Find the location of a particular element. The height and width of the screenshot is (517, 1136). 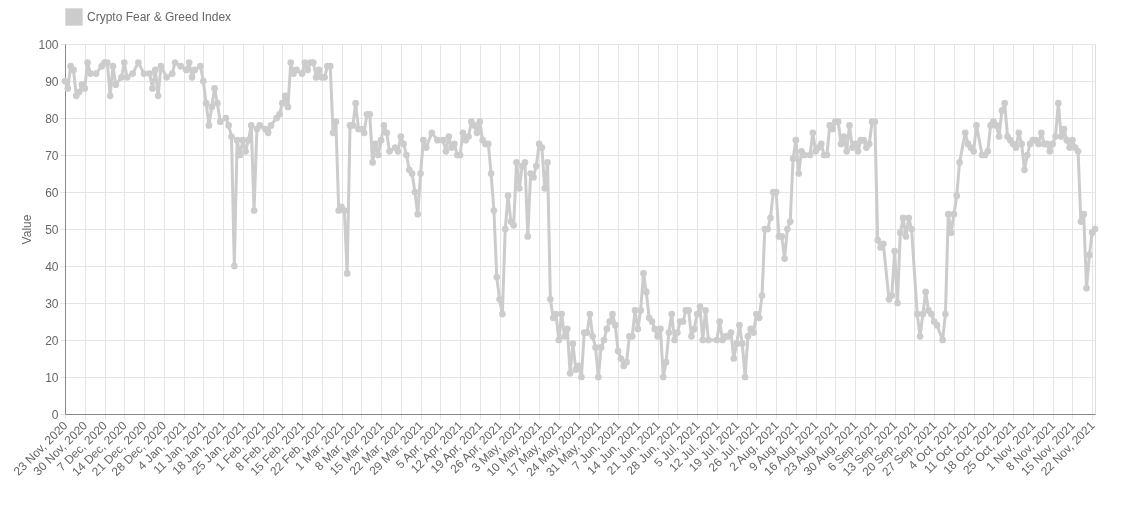

y-tick-label: 50 is located at coordinates (52, 229).